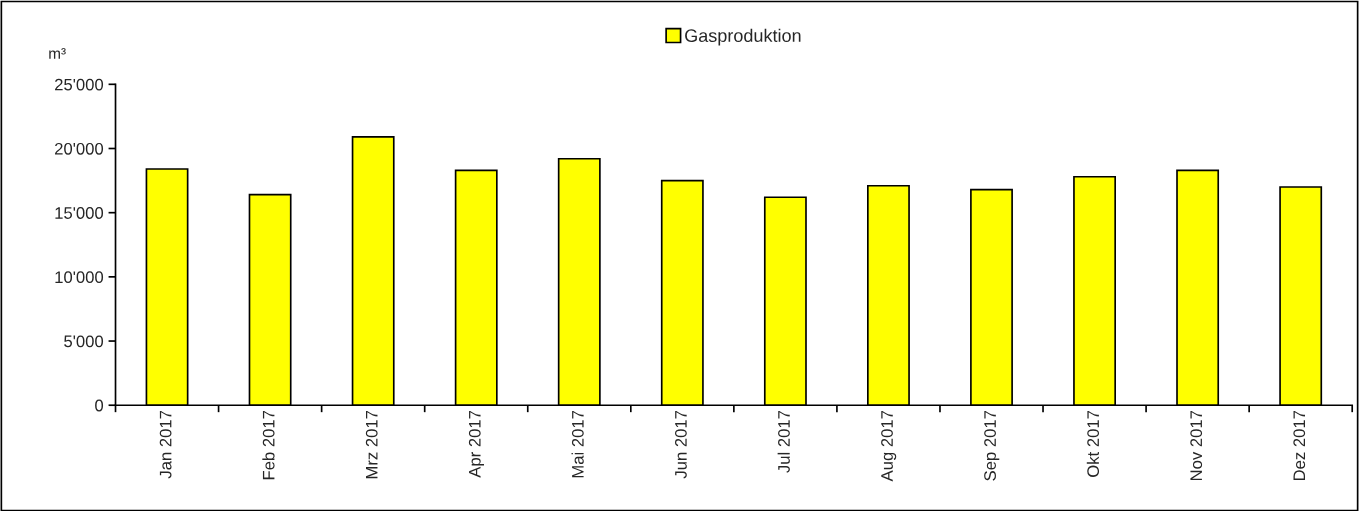 The height and width of the screenshot is (511, 1359). What do you see at coordinates (1299, 445) in the screenshot?
I see `x-tick-label: Dez 2017` at bounding box center [1299, 445].